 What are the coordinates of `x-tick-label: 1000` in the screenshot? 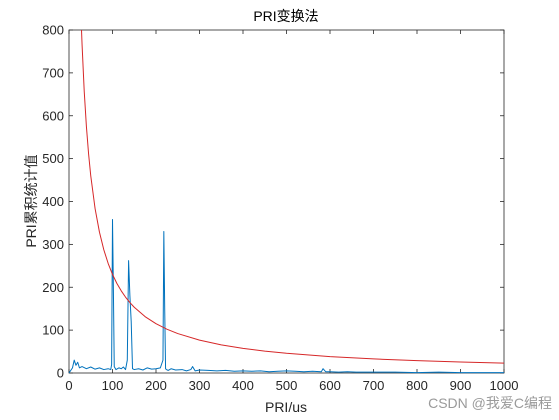 It's located at (504, 385).